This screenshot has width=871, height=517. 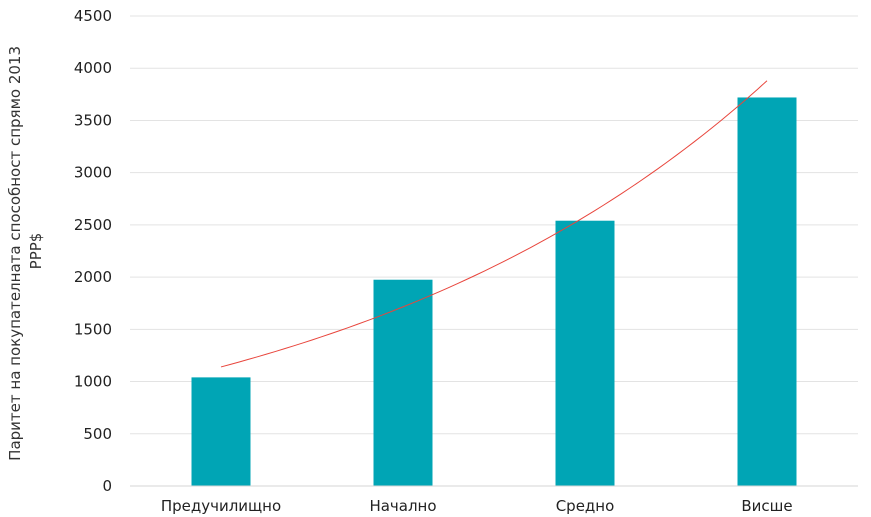 What do you see at coordinates (93, 277) in the screenshot?
I see `y-tick-label-2000: 2000` at bounding box center [93, 277].